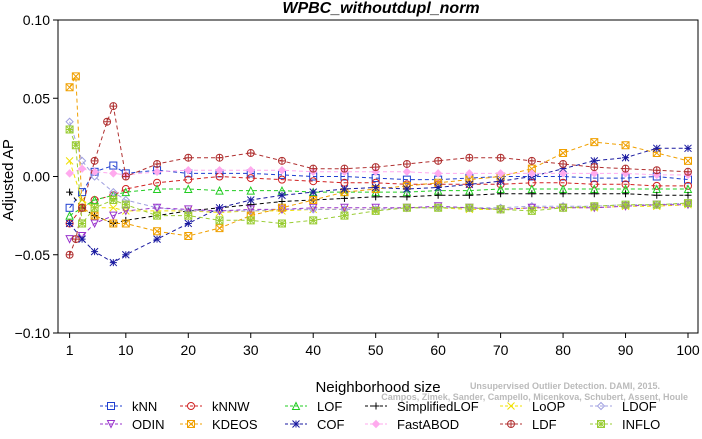 The image size is (702, 439). What do you see at coordinates (36, 20) in the screenshot?
I see `y-tick-label: 0.10` at bounding box center [36, 20].